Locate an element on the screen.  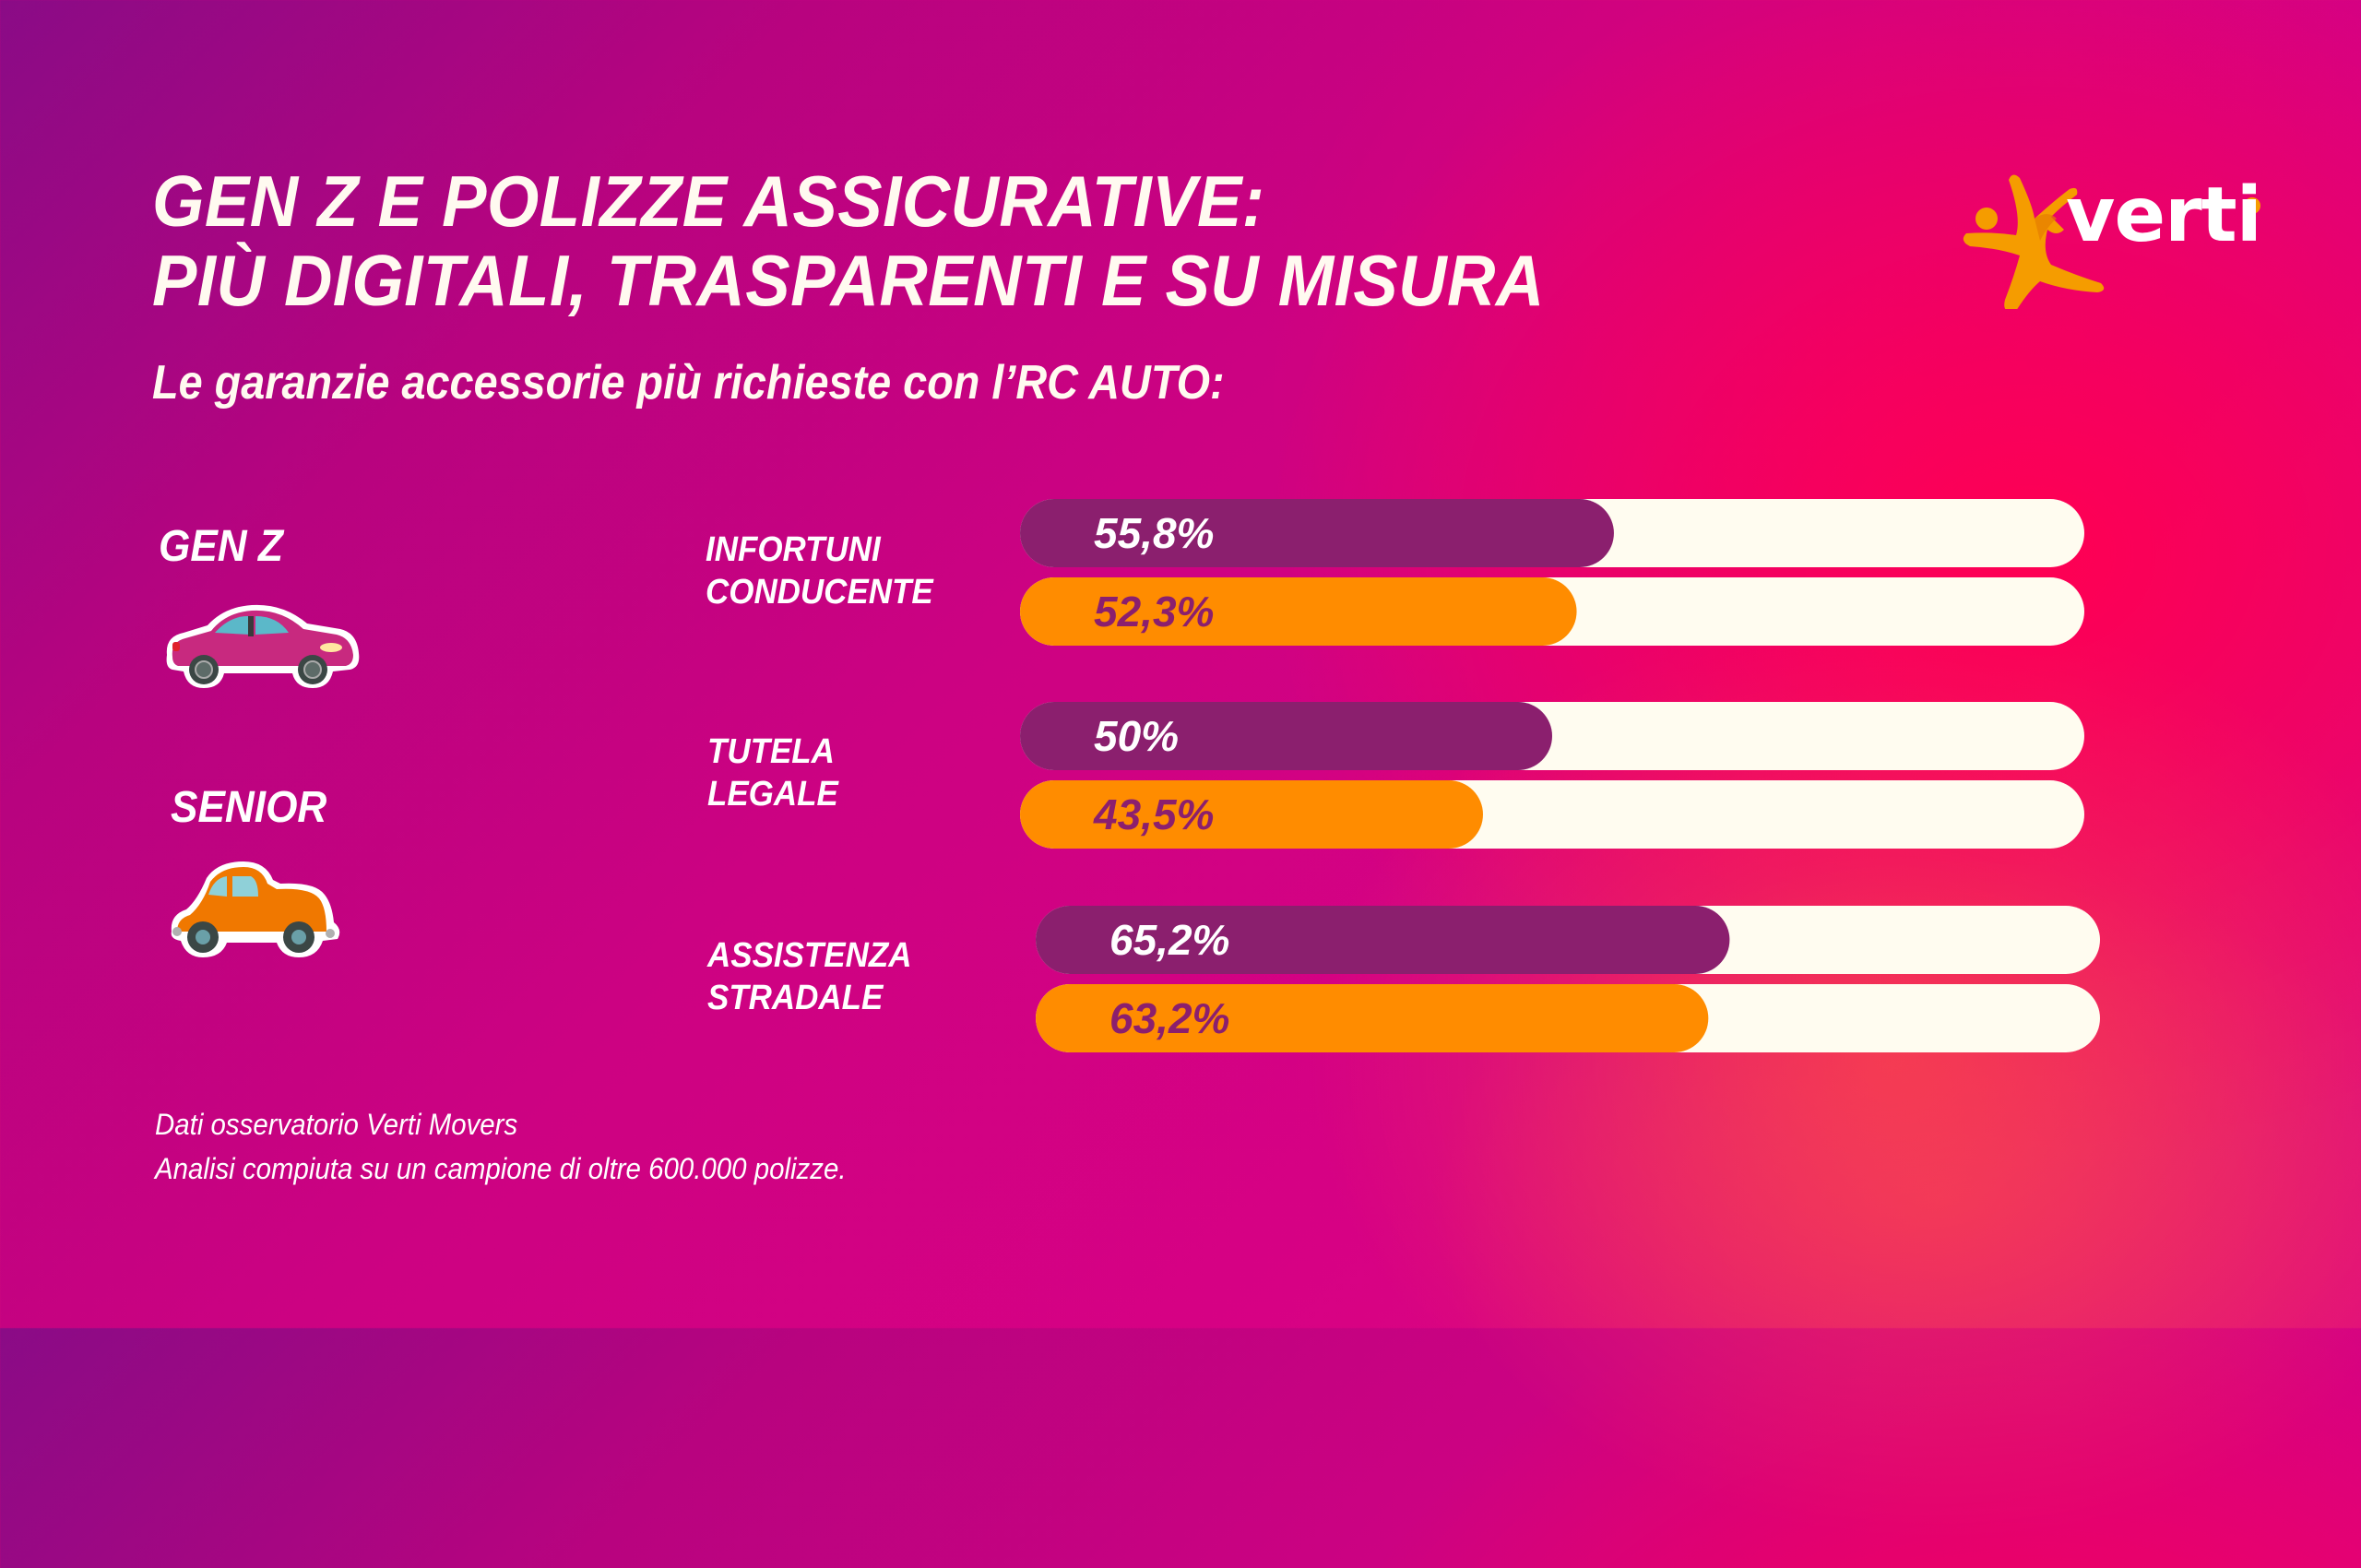
footnote-line-1: Dati osservatorio Verti Movers is located at coordinates (336, 1124).